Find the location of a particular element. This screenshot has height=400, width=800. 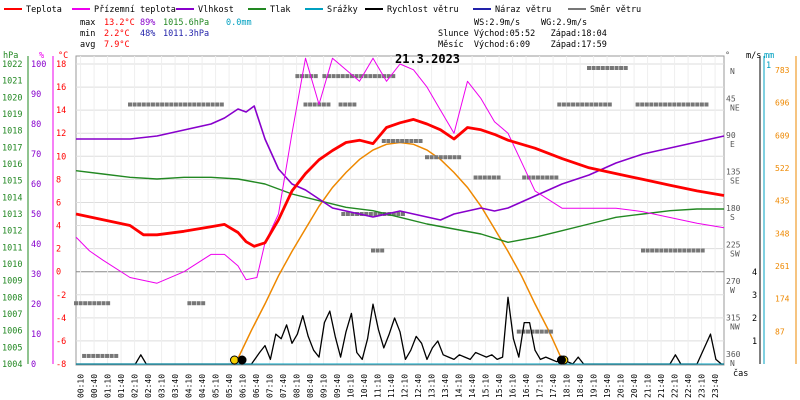

hpa-tick: 1006 is located at coordinates (12, 332).